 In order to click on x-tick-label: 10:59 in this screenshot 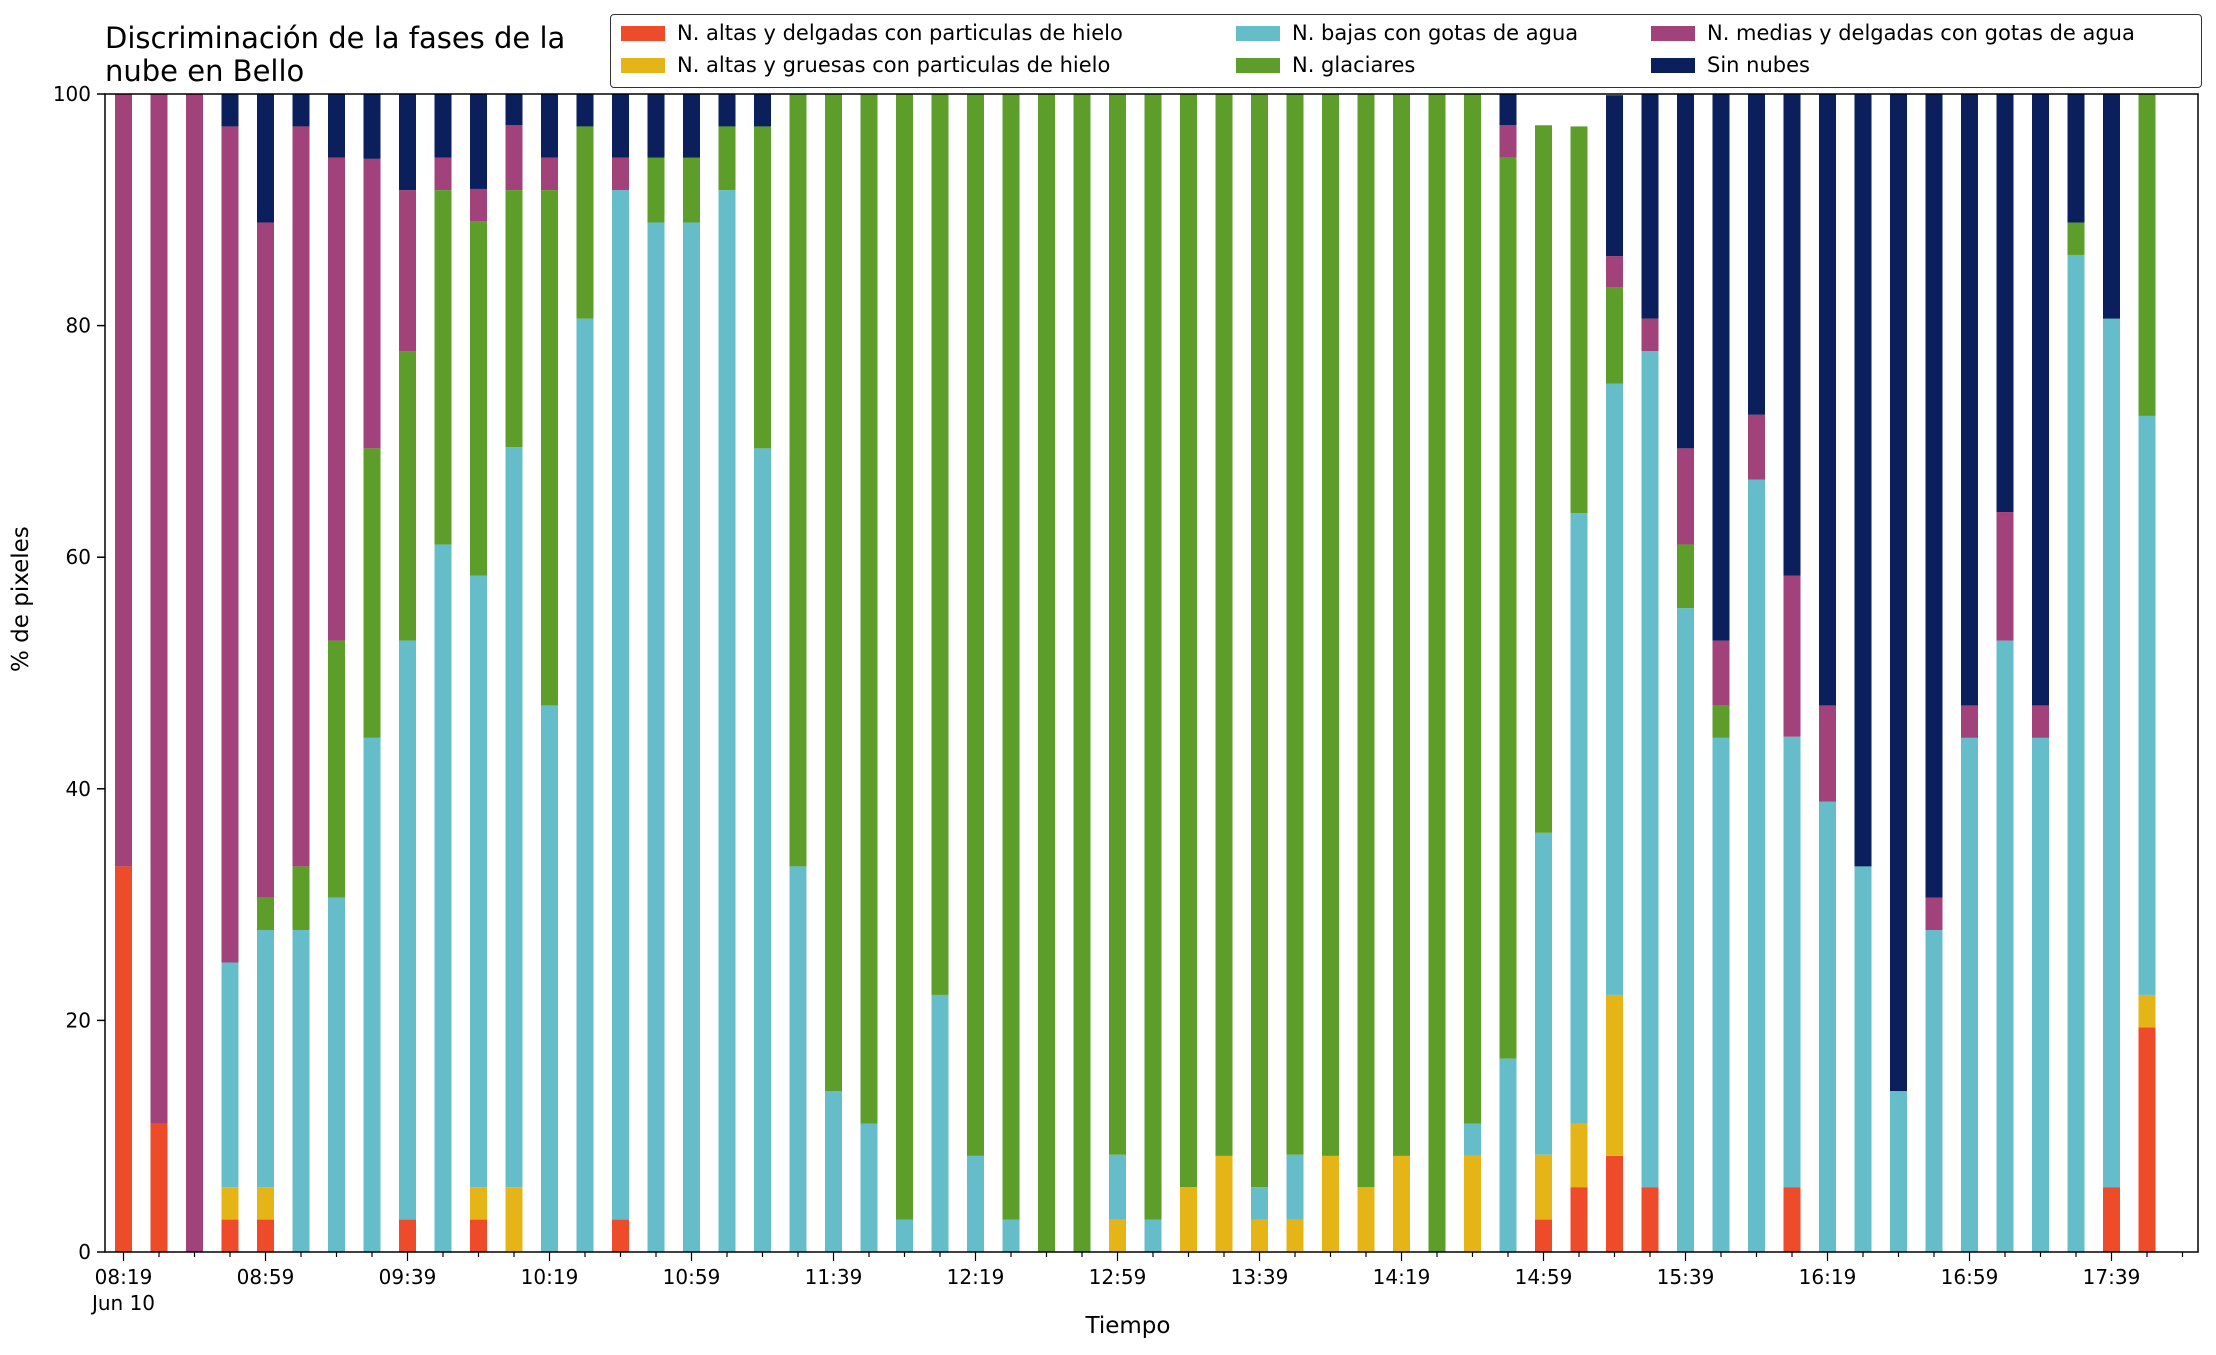, I will do `click(692, 1277)`.